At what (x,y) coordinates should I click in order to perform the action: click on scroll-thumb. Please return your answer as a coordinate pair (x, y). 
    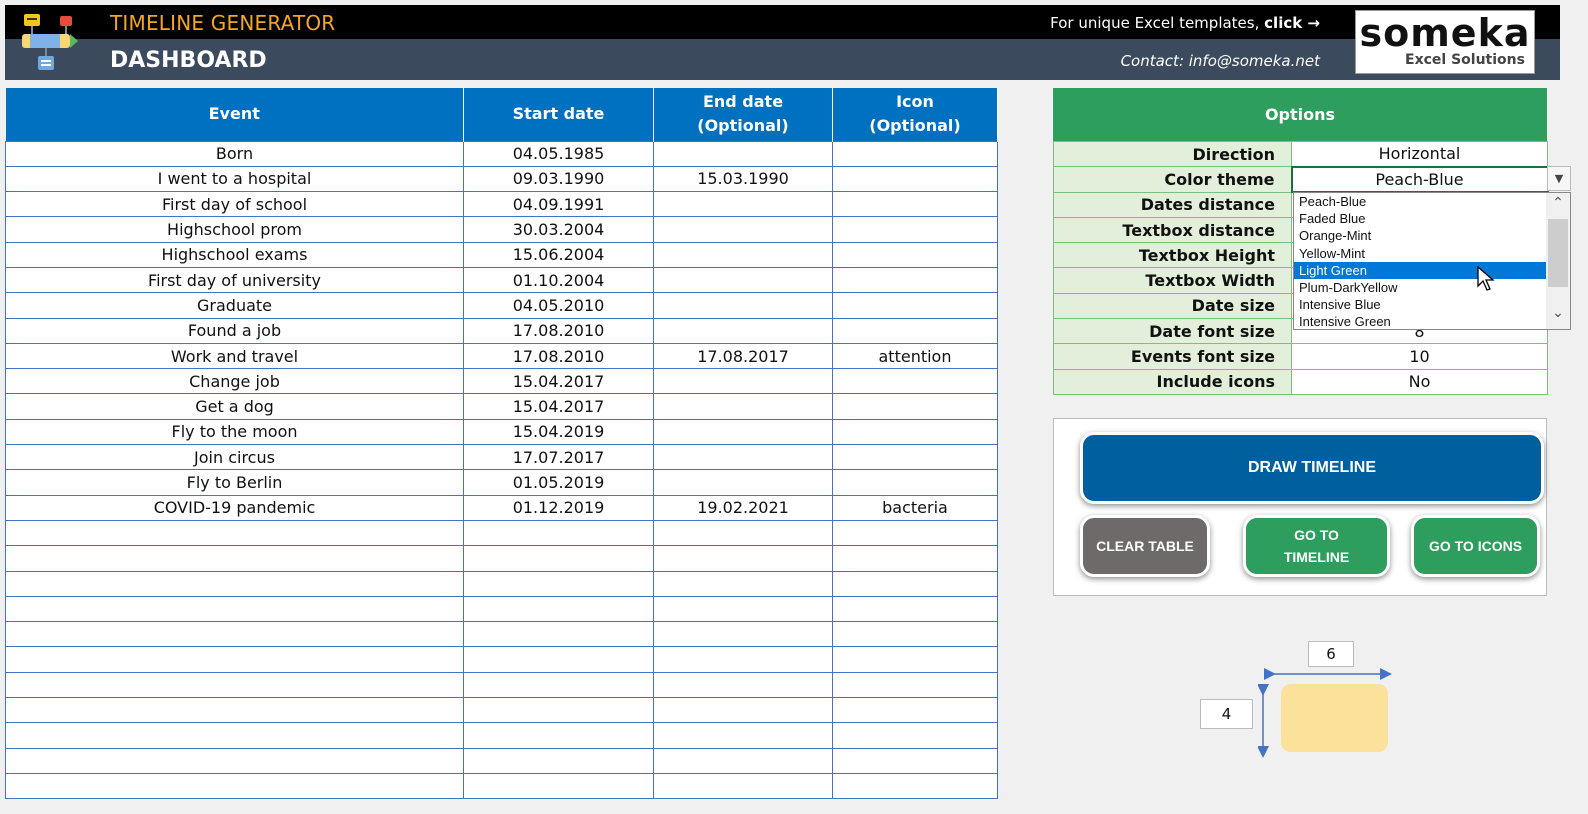
    Looking at the image, I should click on (1558, 253).